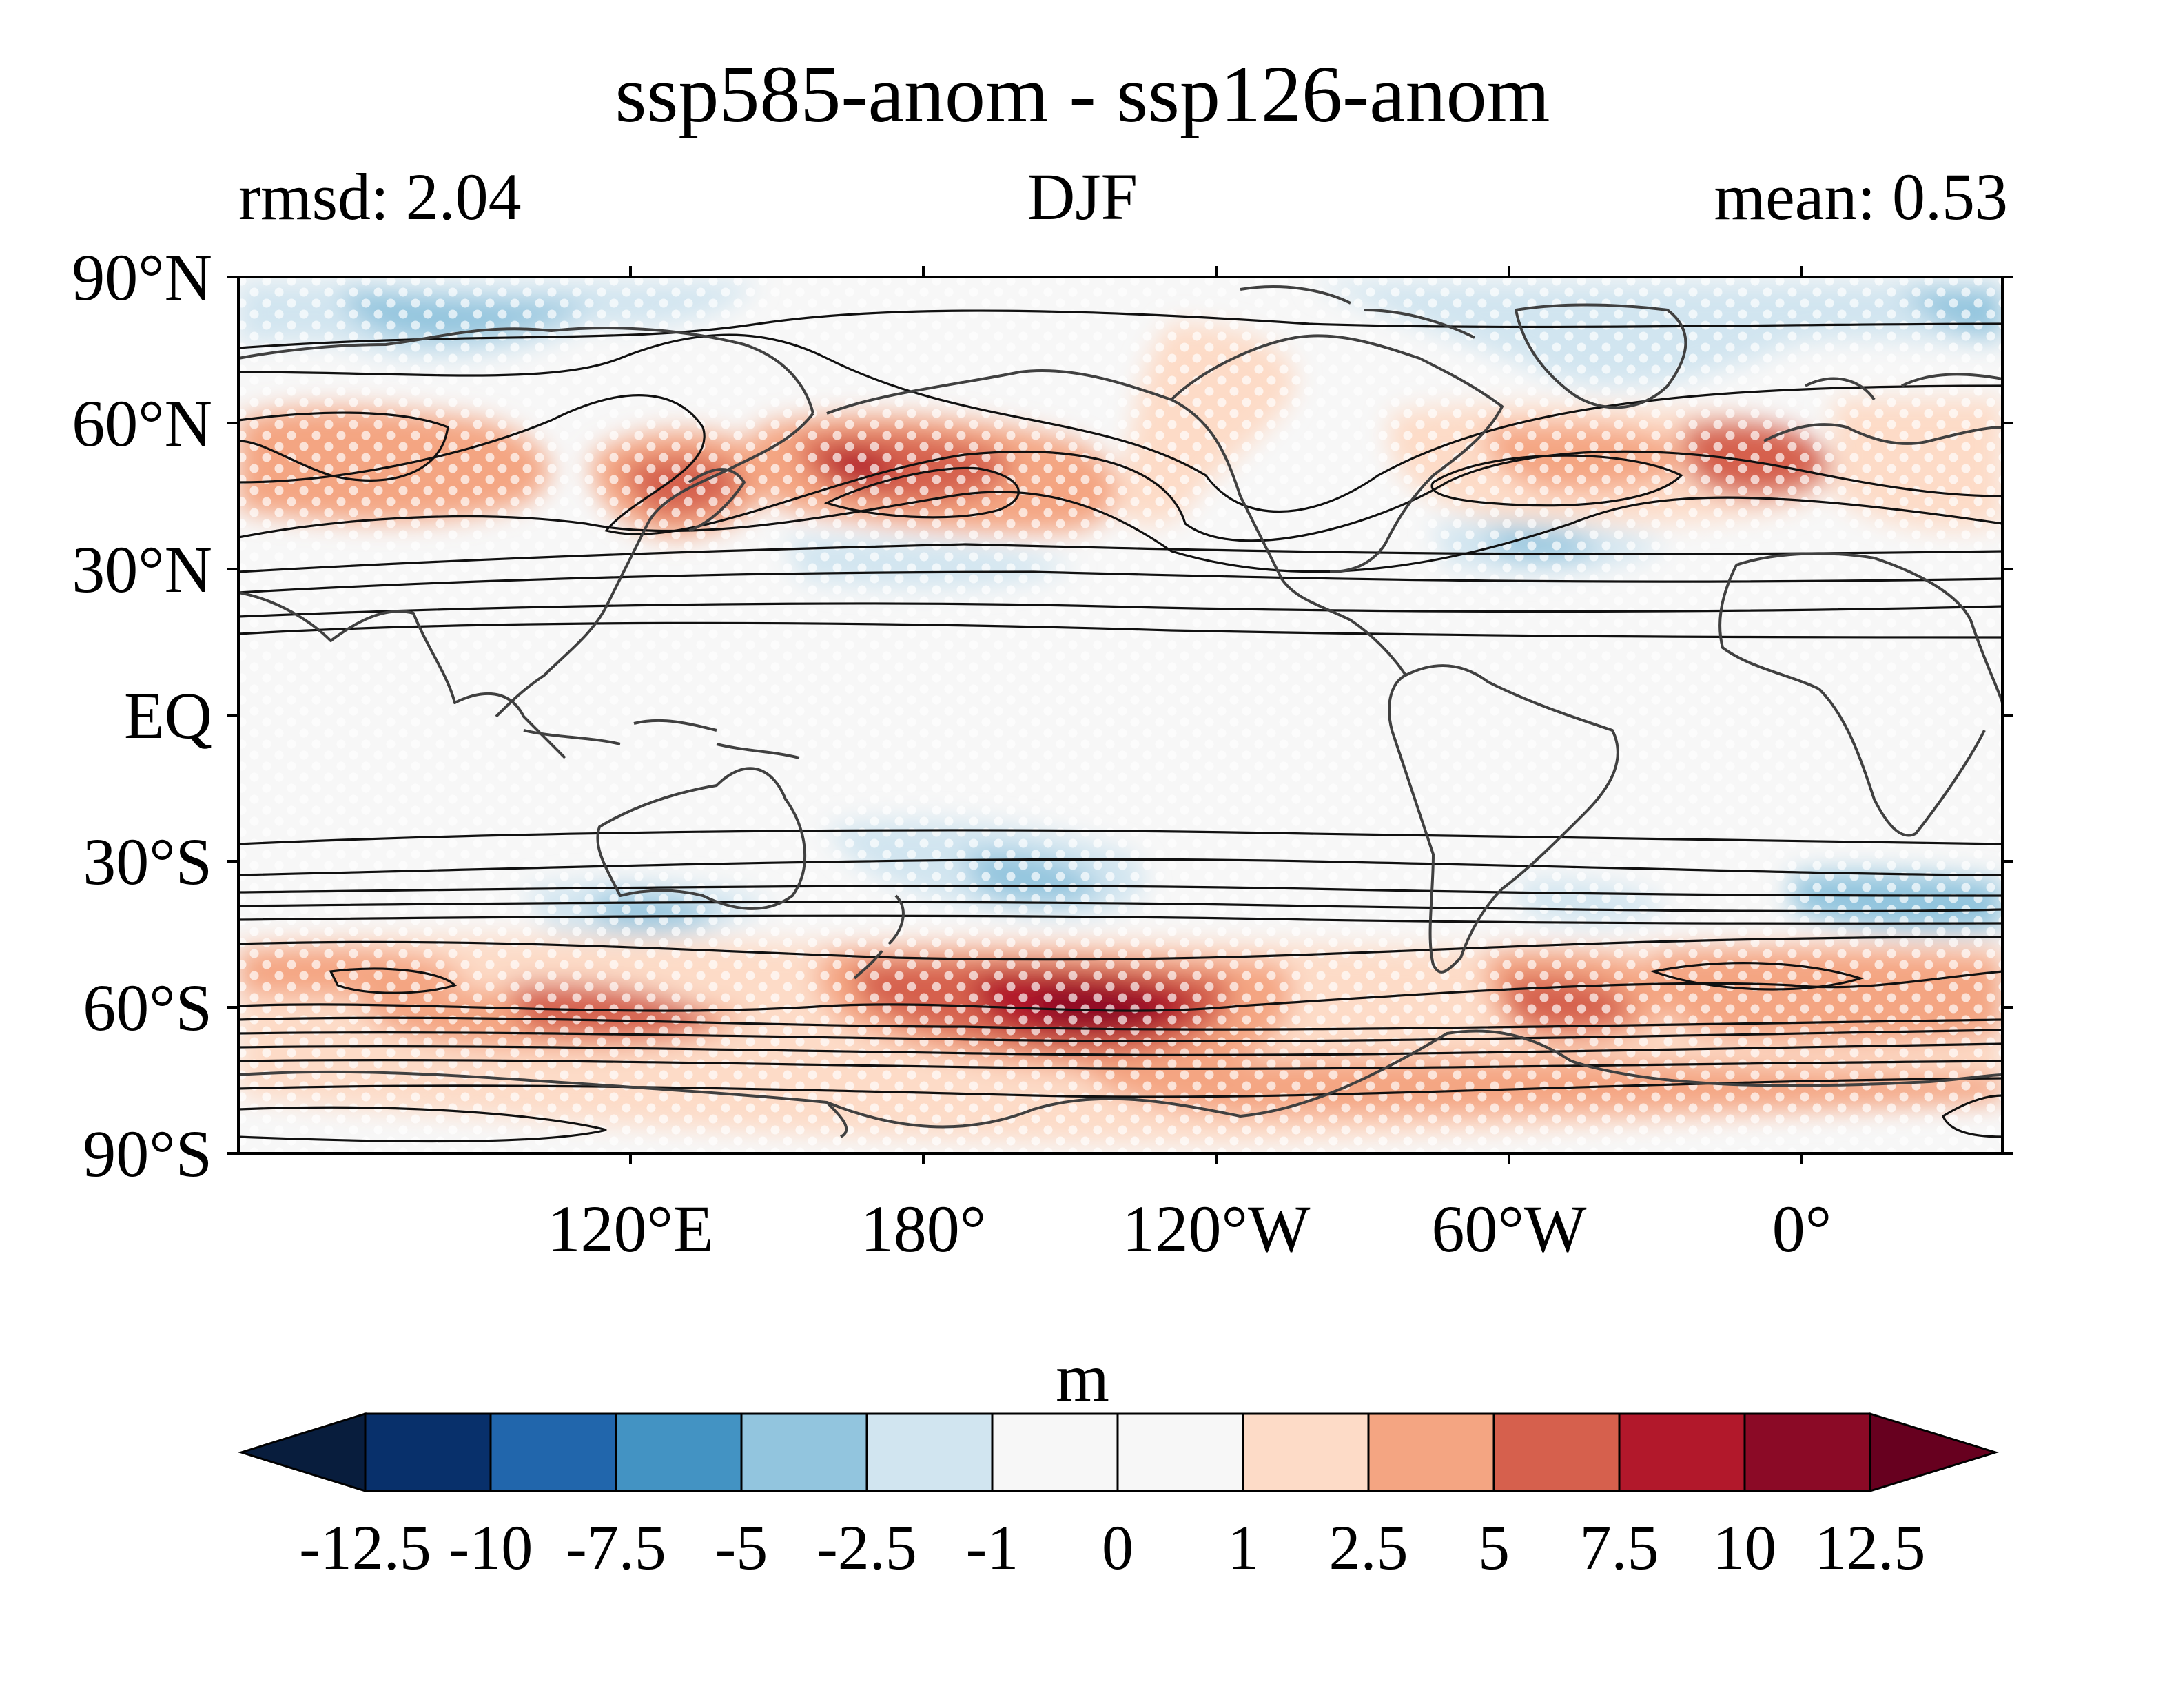  What do you see at coordinates (1619, 1547) in the screenshot?
I see `colorbar-tick: 7.5` at bounding box center [1619, 1547].